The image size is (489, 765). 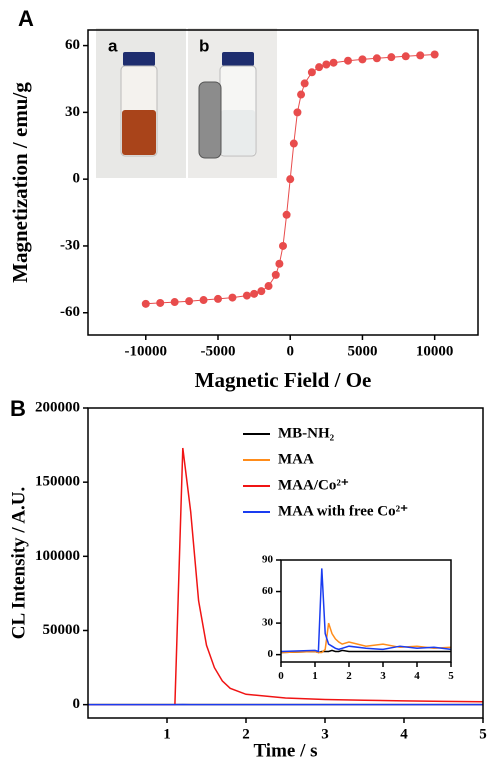 I want to click on y-axis-label: CL Intensity / A.U., so click(x=18, y=563).